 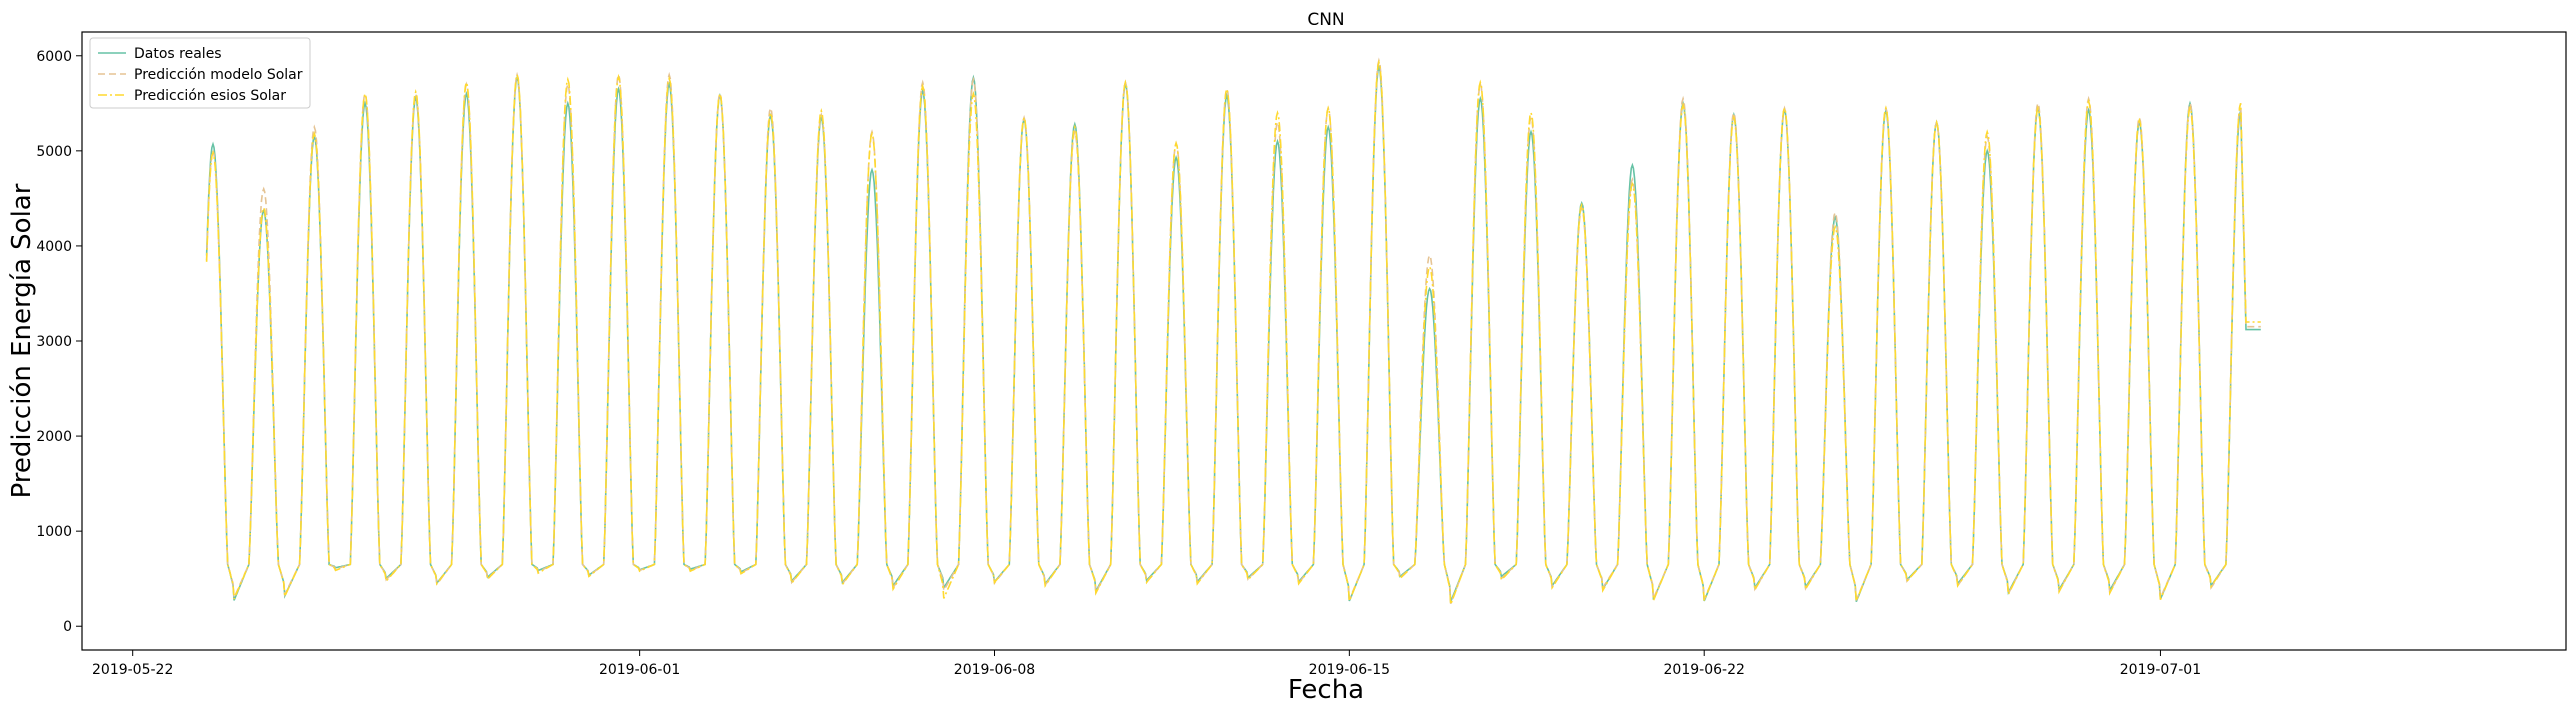 What do you see at coordinates (994, 670) in the screenshot?
I see `x-tick-label: 2019-06-08` at bounding box center [994, 670].